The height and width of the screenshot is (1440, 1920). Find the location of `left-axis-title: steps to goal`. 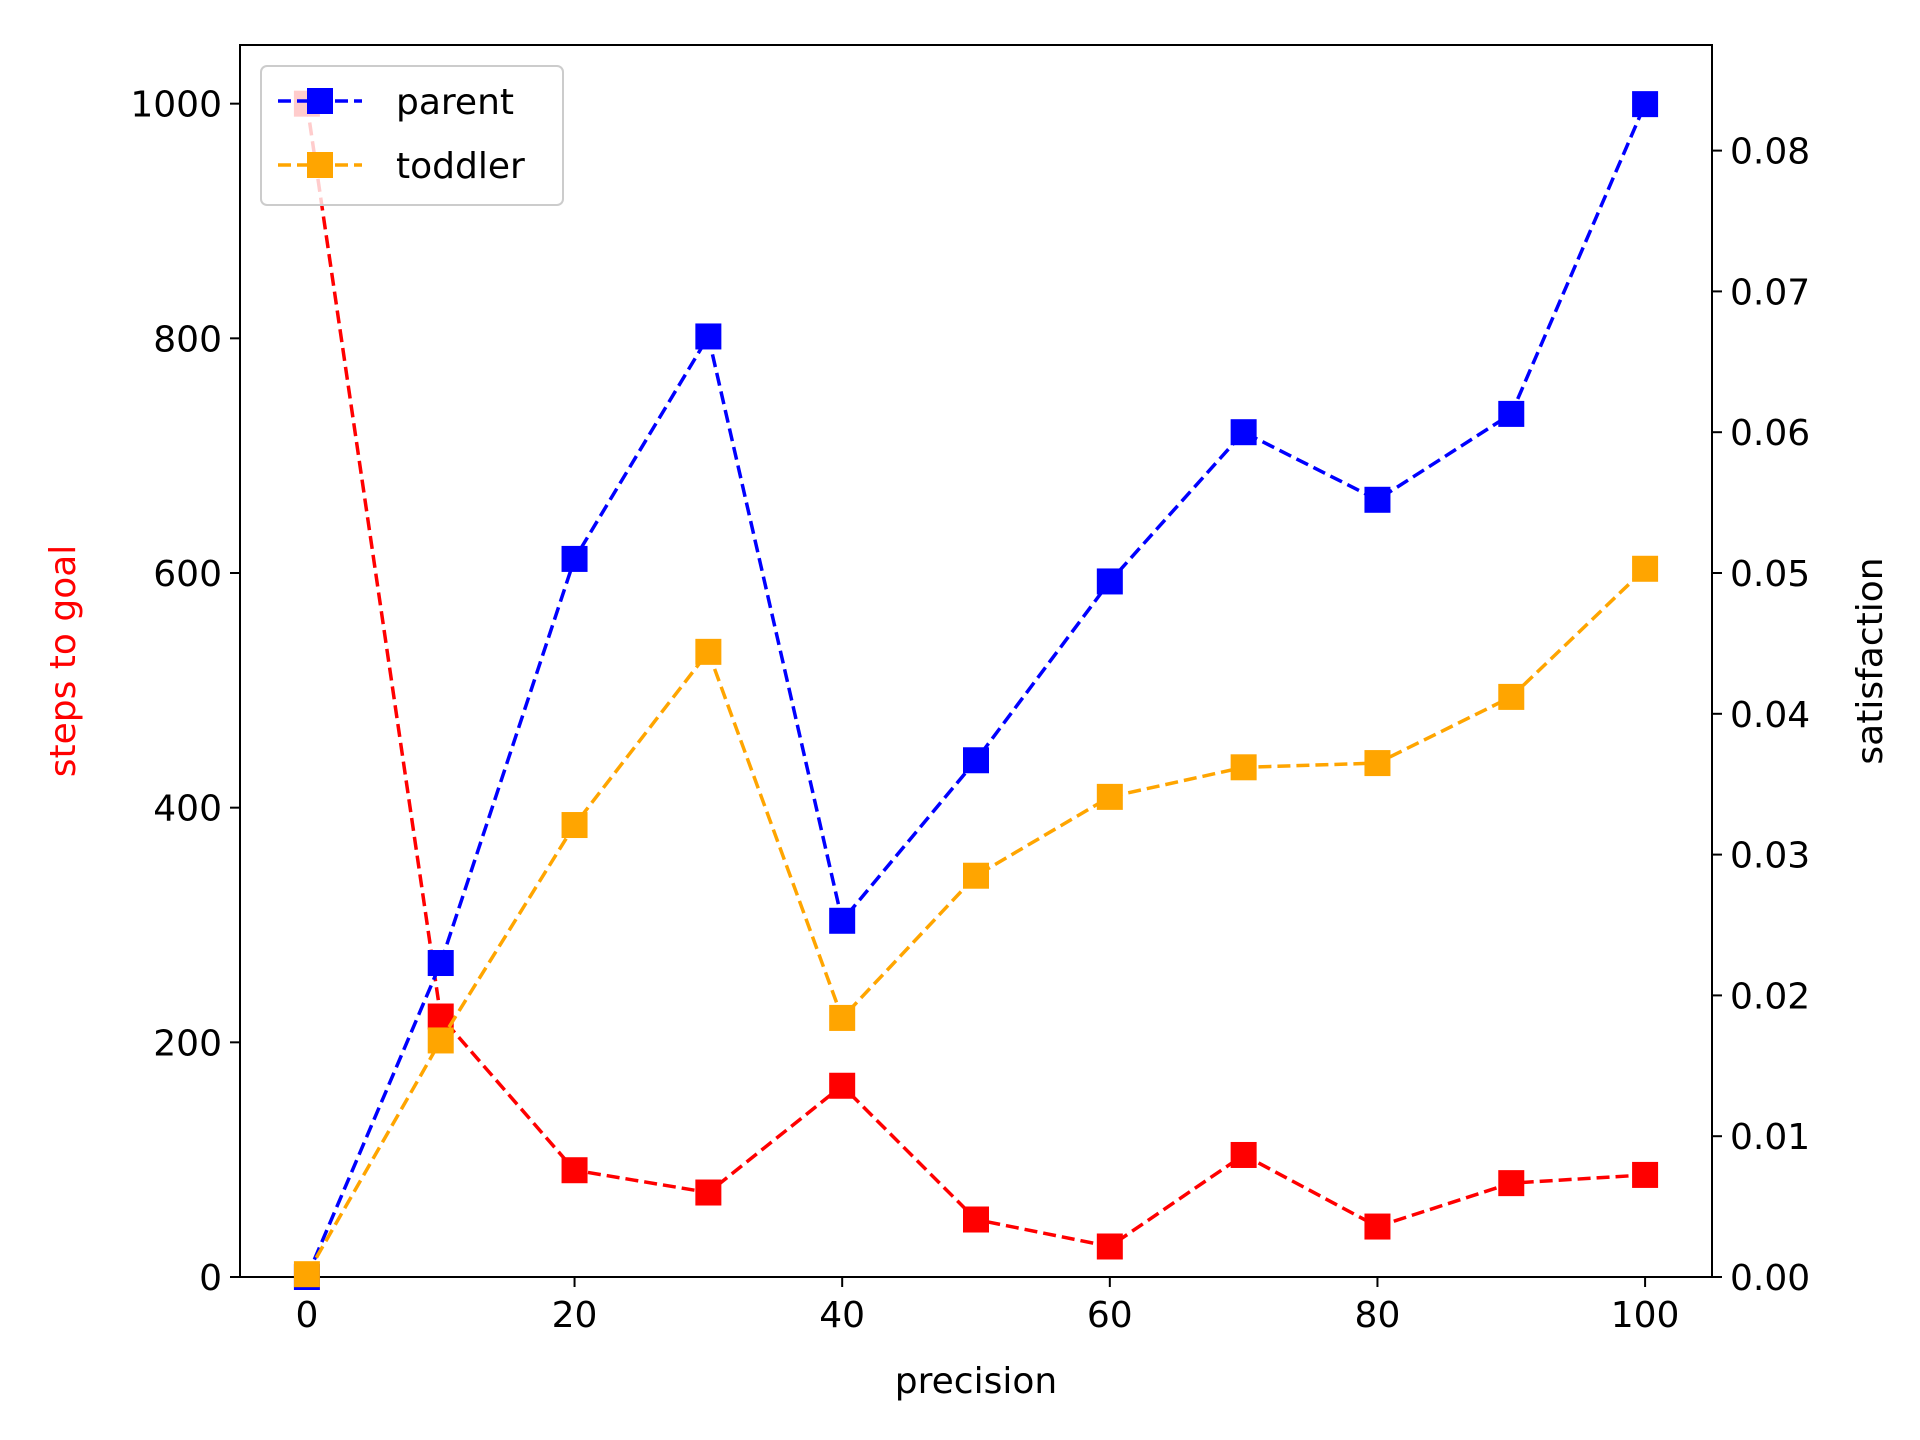

left-axis-title: steps to goal is located at coordinates (63, 661).